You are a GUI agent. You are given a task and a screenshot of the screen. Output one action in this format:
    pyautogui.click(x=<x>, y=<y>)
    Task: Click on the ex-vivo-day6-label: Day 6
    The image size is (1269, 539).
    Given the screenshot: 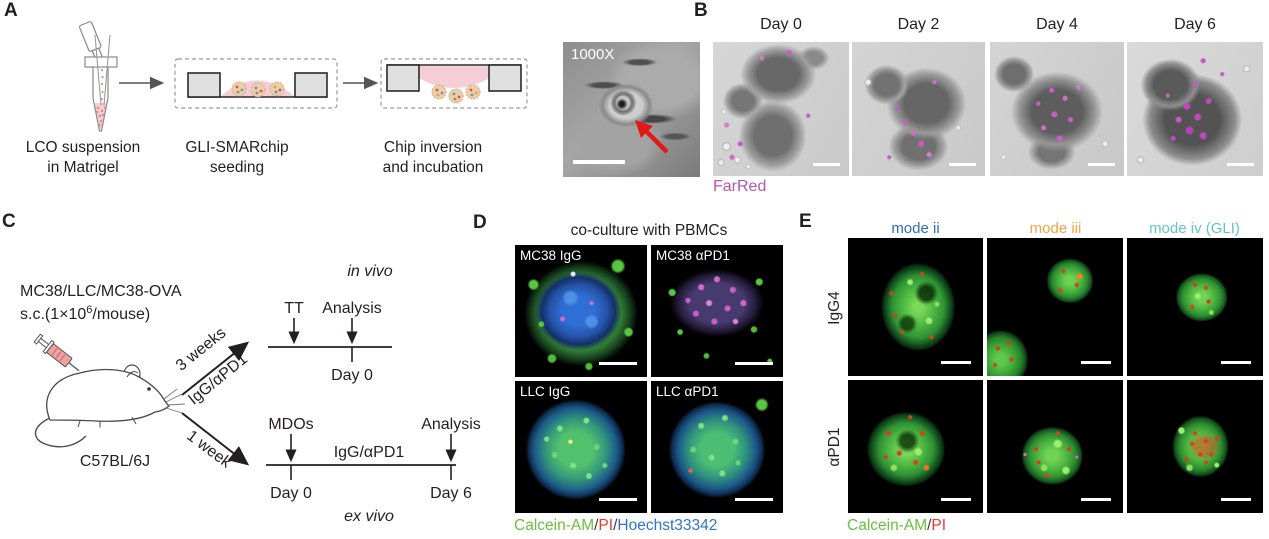 What is the action you would take?
    pyautogui.click(x=451, y=493)
    